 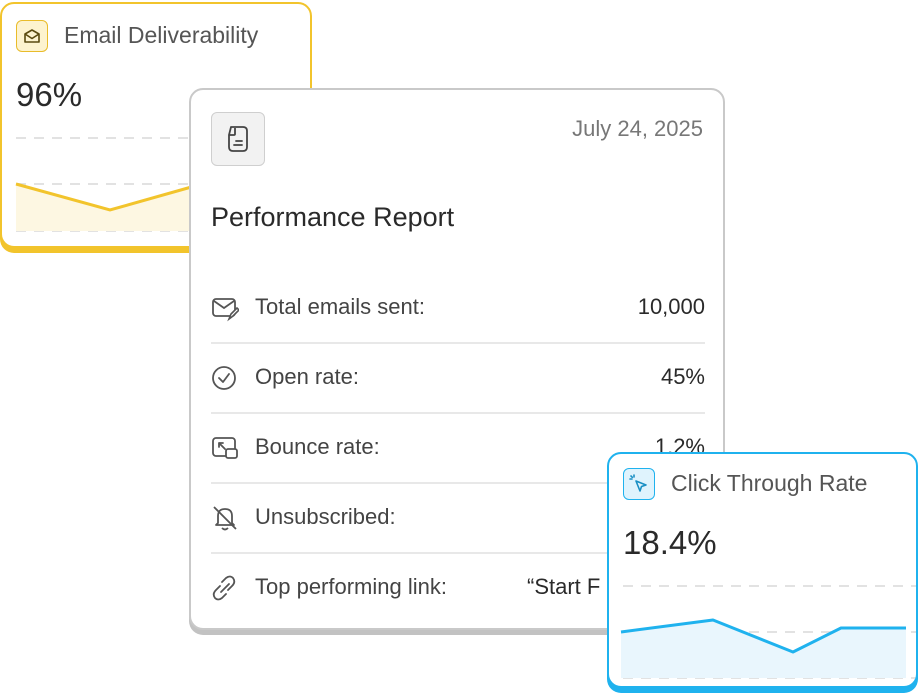 I want to click on row-value: “Start F, so click(x=564, y=586).